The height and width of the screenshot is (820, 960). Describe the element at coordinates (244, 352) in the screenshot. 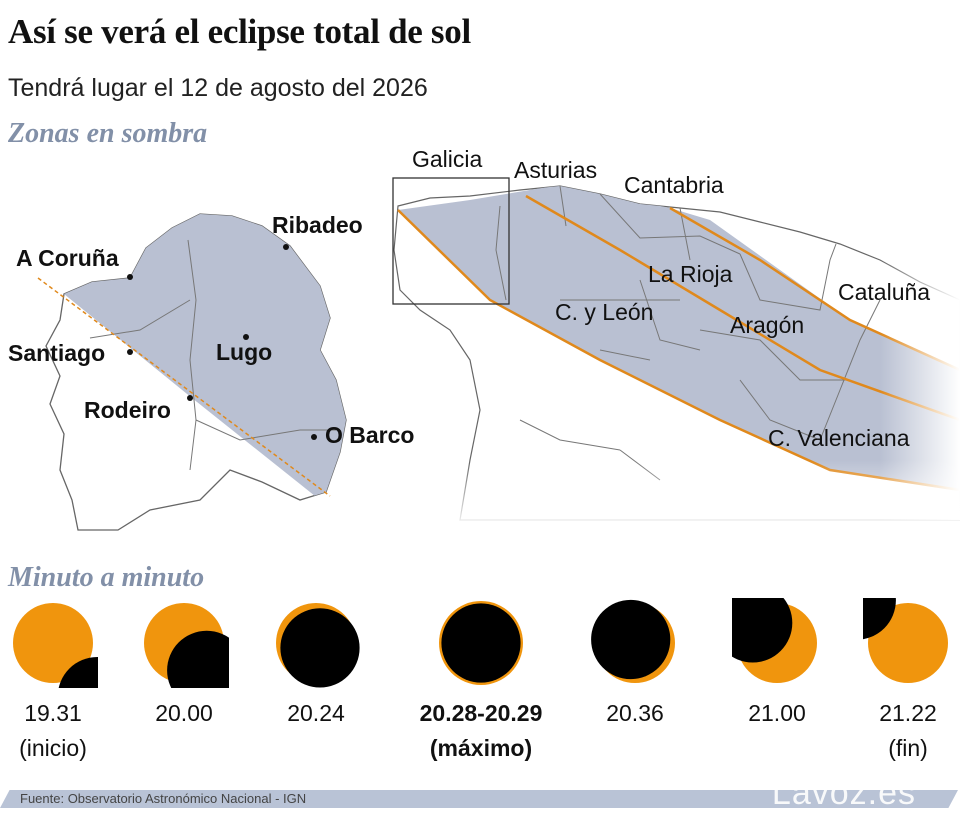

I see `place-label-lugo: Lugo` at that location.